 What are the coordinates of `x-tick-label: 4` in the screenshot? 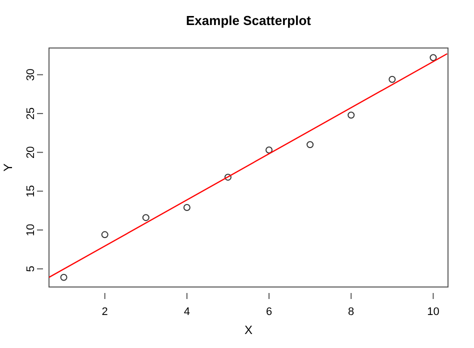 It's located at (187, 312).